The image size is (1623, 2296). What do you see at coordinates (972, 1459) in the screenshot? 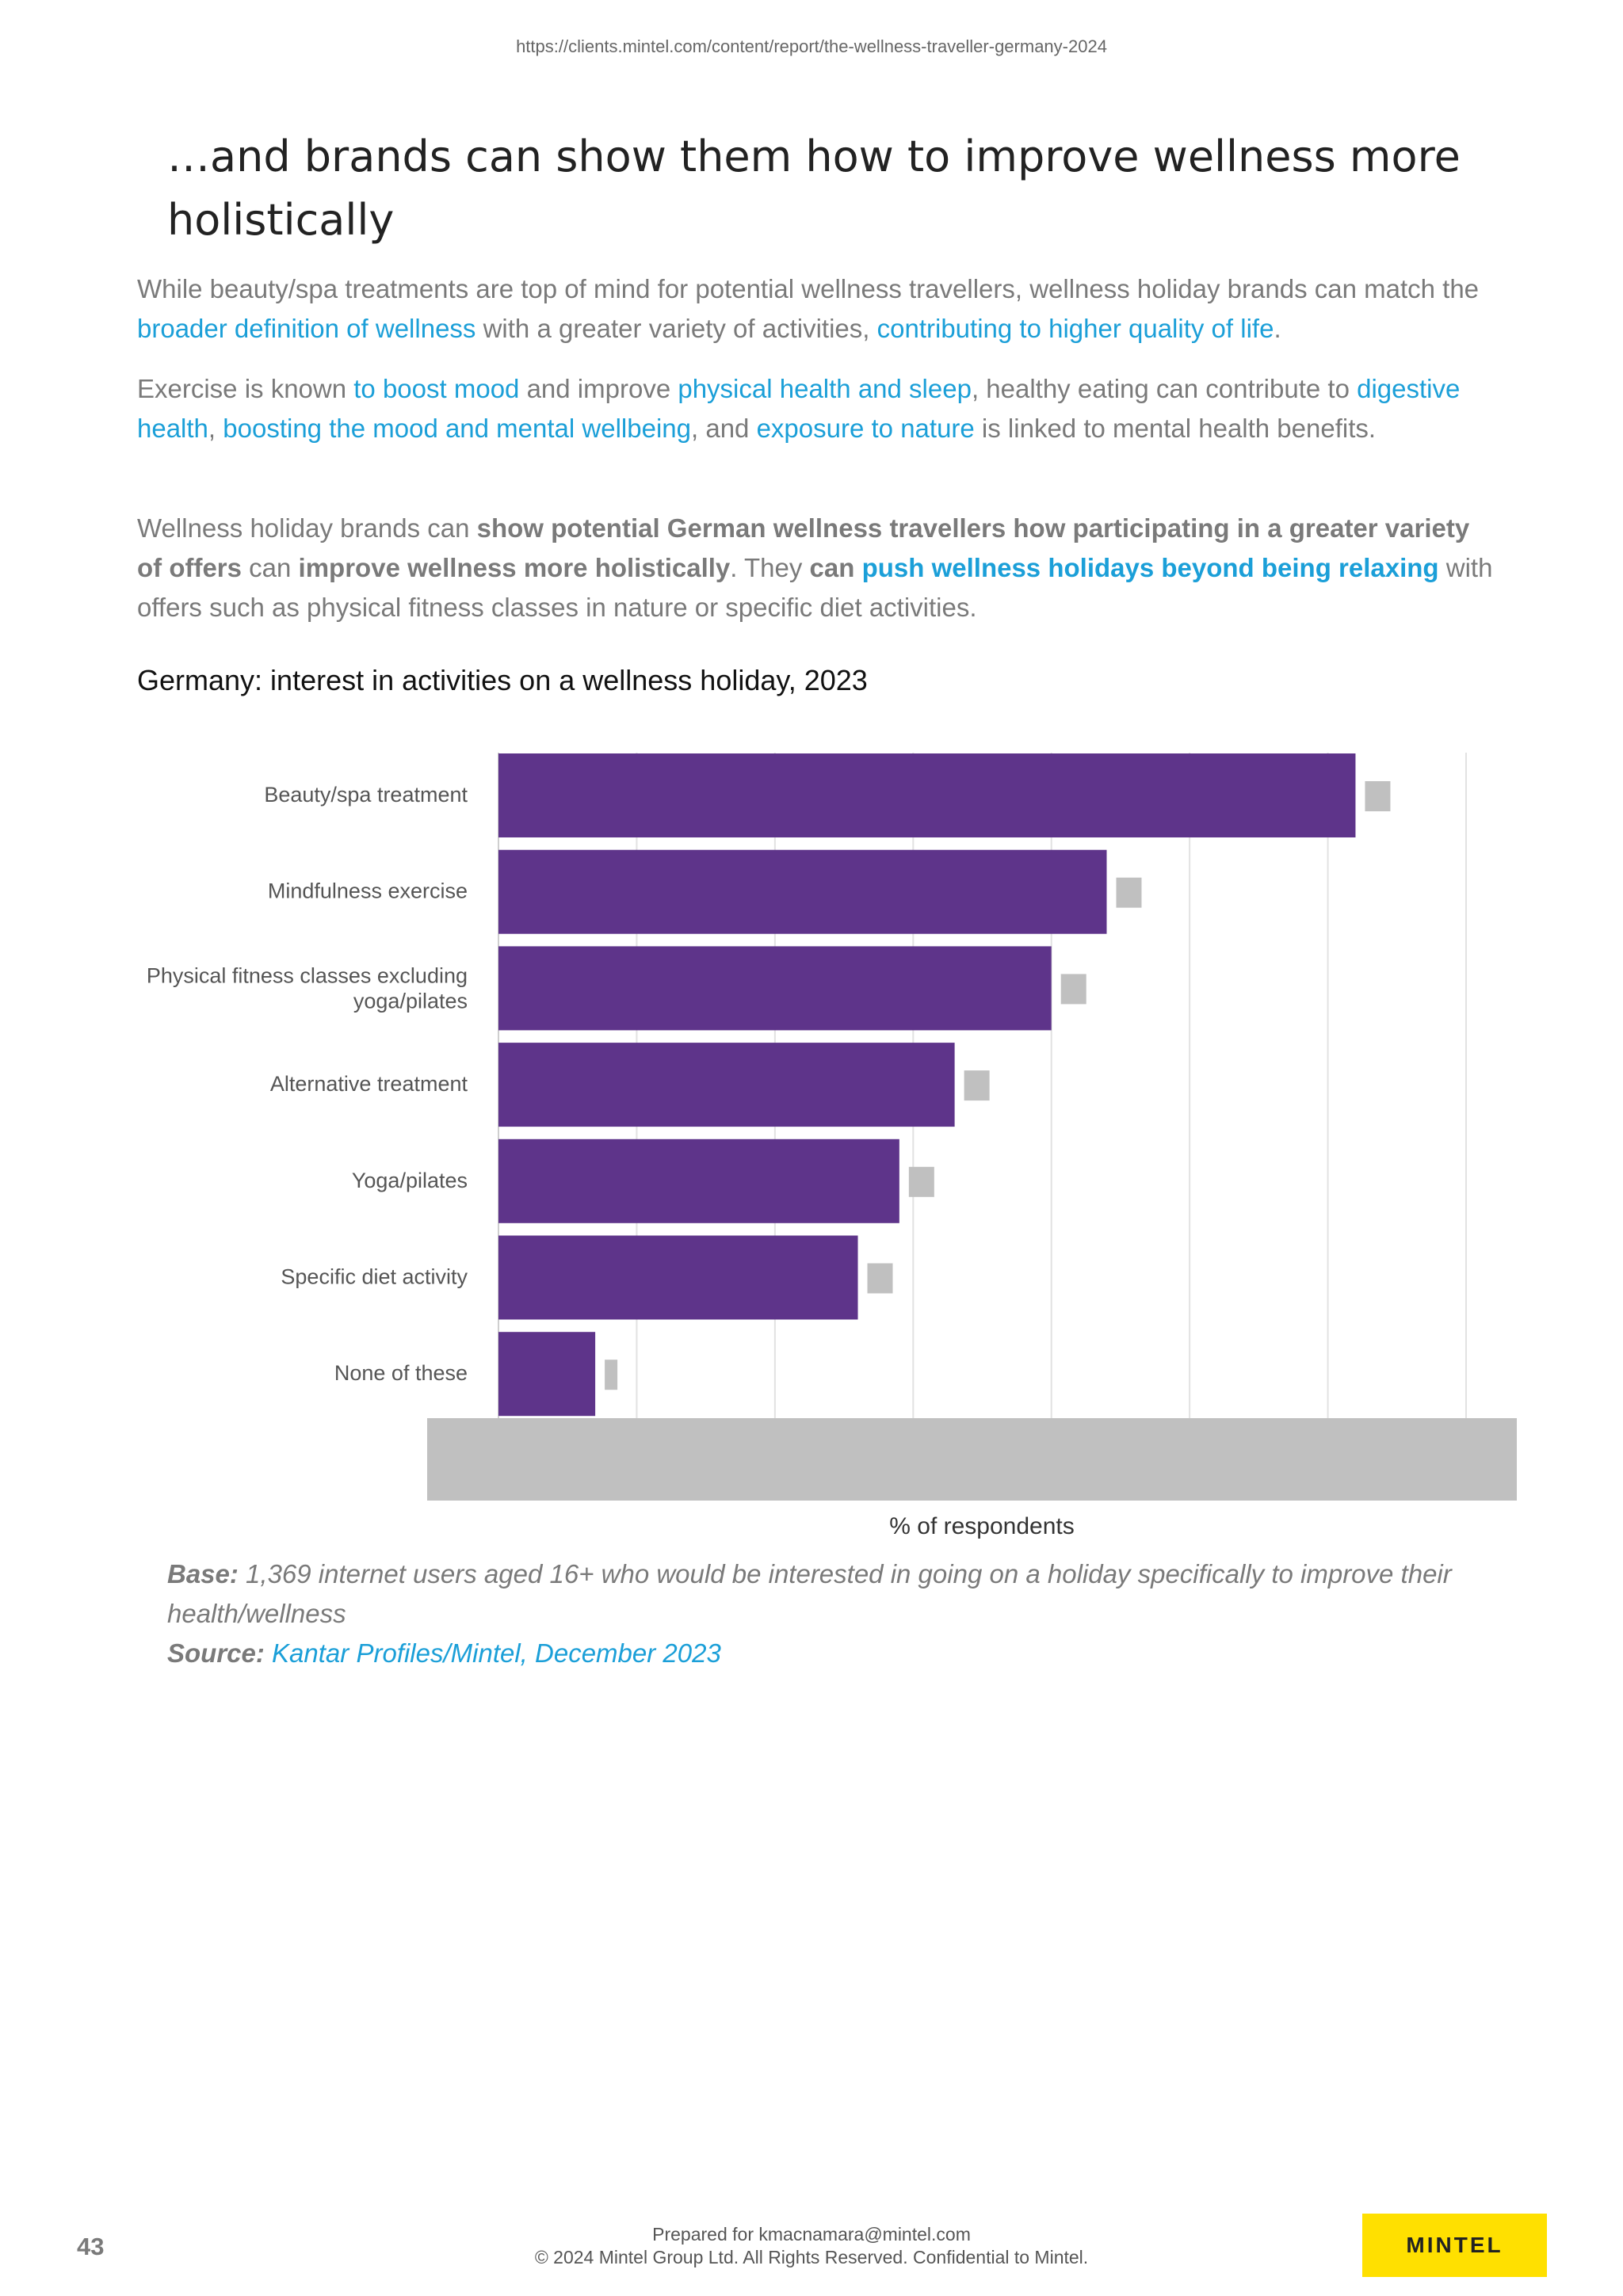
I see `x-axis-band` at bounding box center [972, 1459].